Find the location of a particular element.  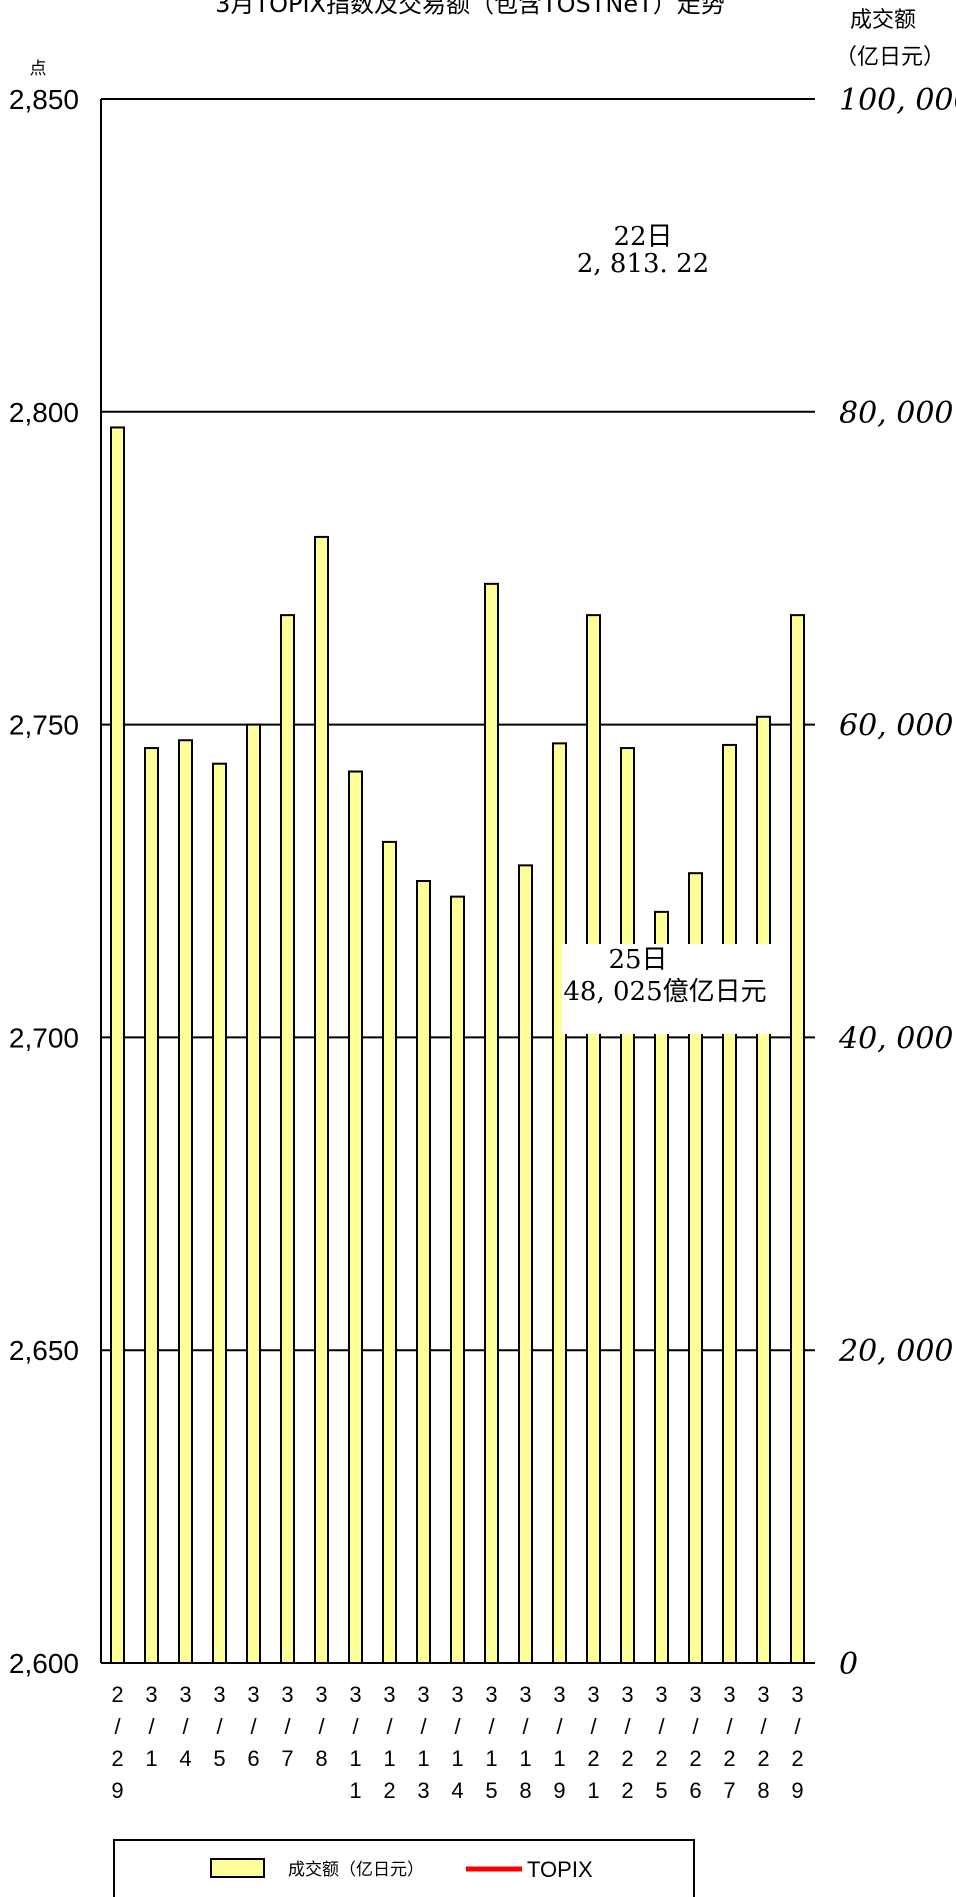

left-tick-label: 2,750 is located at coordinates (44, 725).